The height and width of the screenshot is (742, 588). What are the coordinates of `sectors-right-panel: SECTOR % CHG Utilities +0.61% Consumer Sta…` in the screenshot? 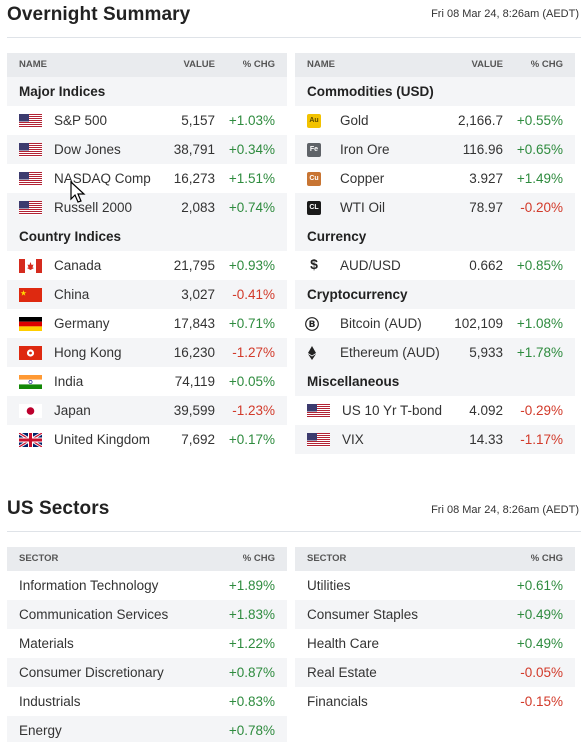 It's located at (435, 631).